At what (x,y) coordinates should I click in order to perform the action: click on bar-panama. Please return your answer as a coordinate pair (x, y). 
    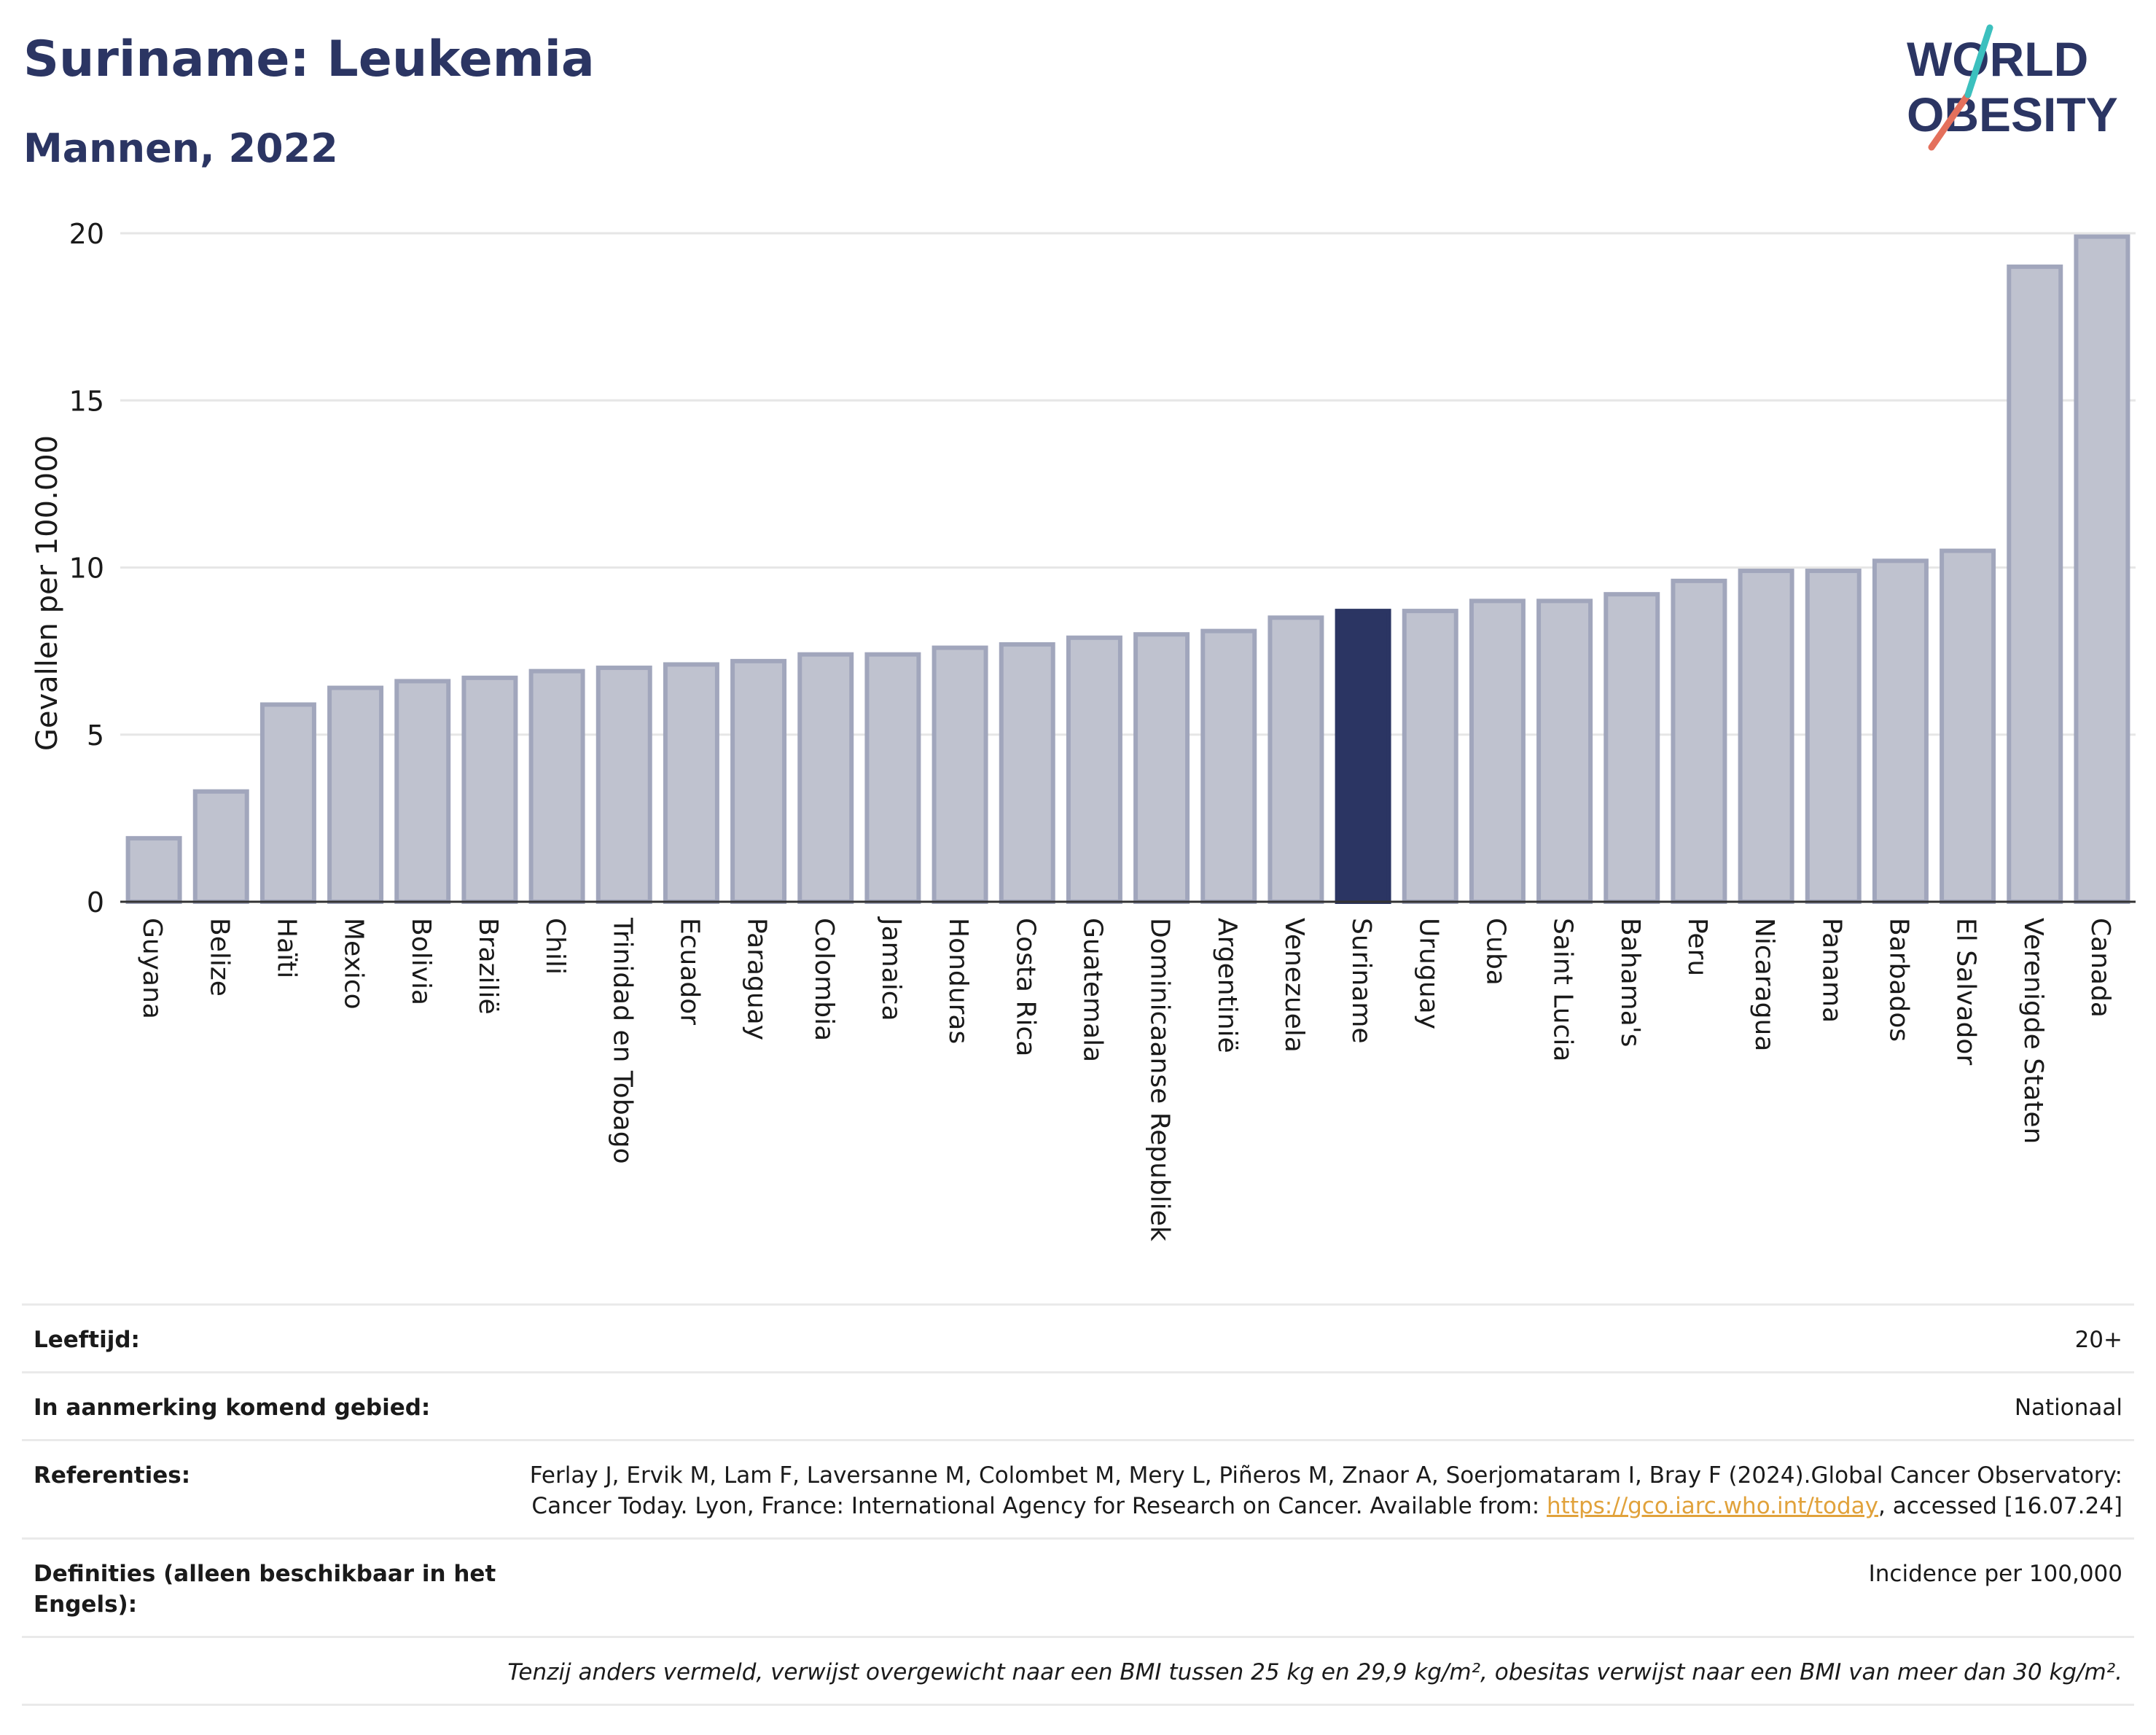
    Looking at the image, I should click on (1834, 737).